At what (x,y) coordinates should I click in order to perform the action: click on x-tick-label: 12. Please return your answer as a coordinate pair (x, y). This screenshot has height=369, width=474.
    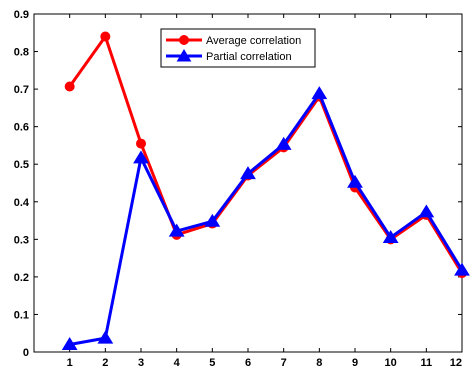
    Looking at the image, I should click on (456, 363).